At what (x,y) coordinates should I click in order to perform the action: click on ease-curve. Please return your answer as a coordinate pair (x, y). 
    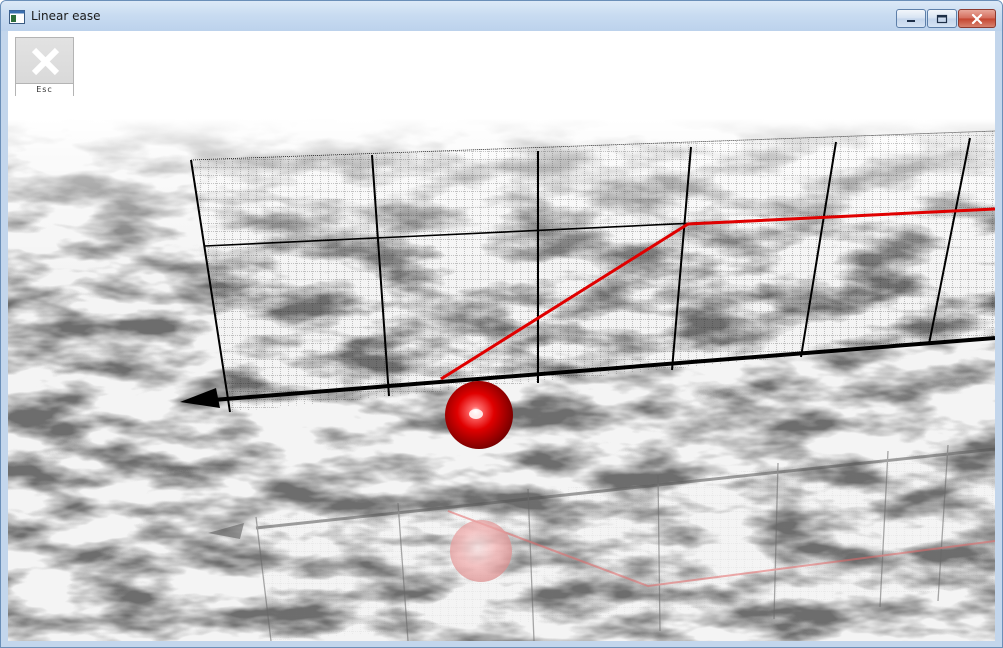
    Looking at the image, I should click on (717, 294).